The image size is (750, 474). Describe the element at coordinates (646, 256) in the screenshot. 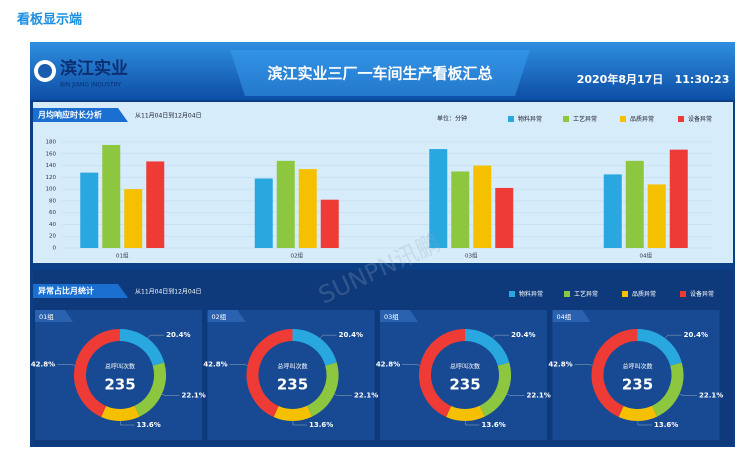

I see `x-tick-label: 04组` at that location.